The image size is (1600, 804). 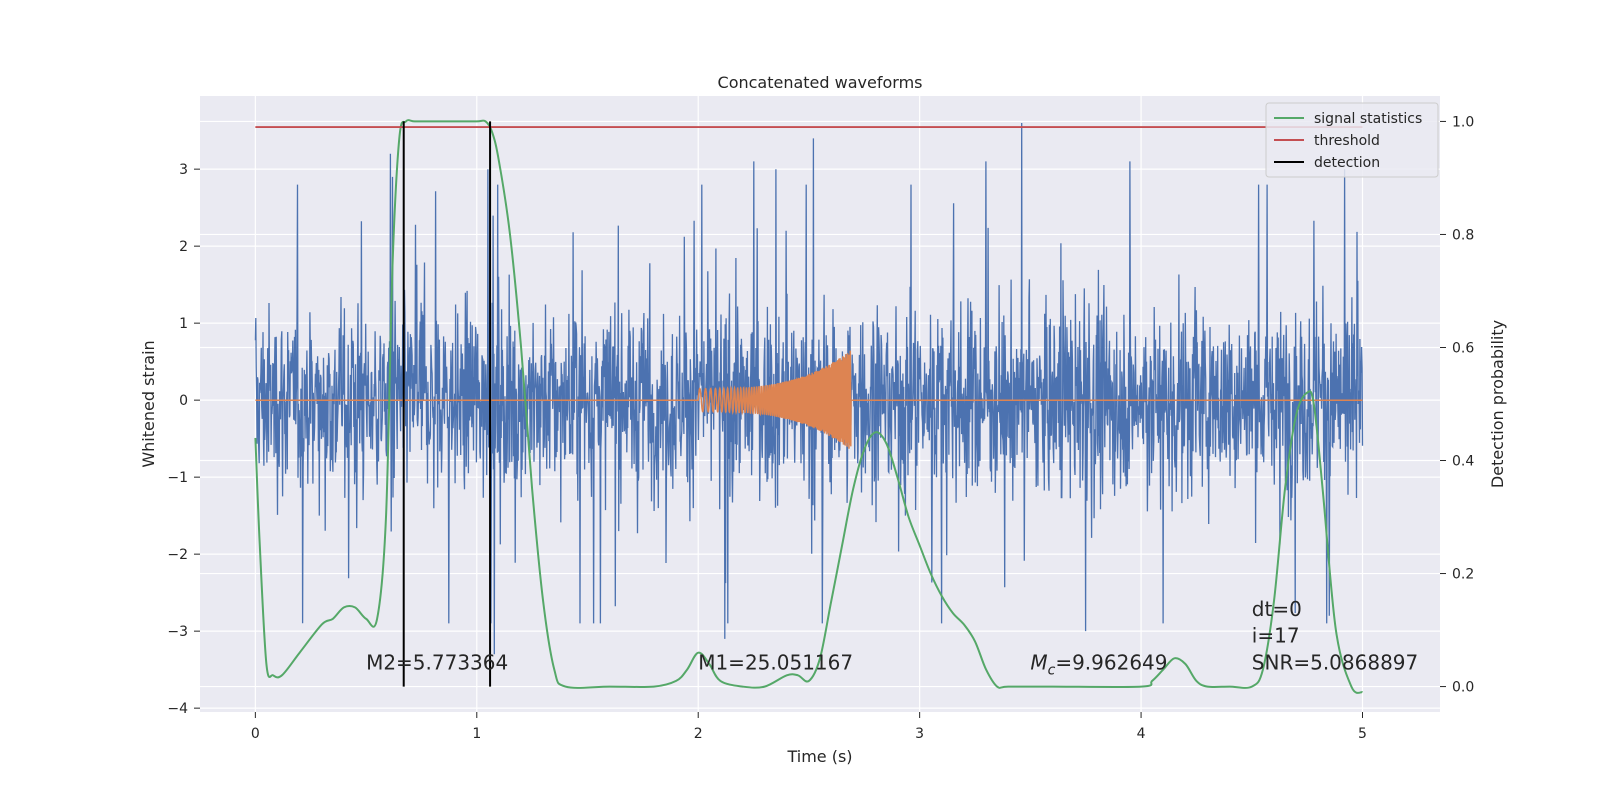 I want to click on y2-axis-label: Detection probability, so click(x=1497, y=404).